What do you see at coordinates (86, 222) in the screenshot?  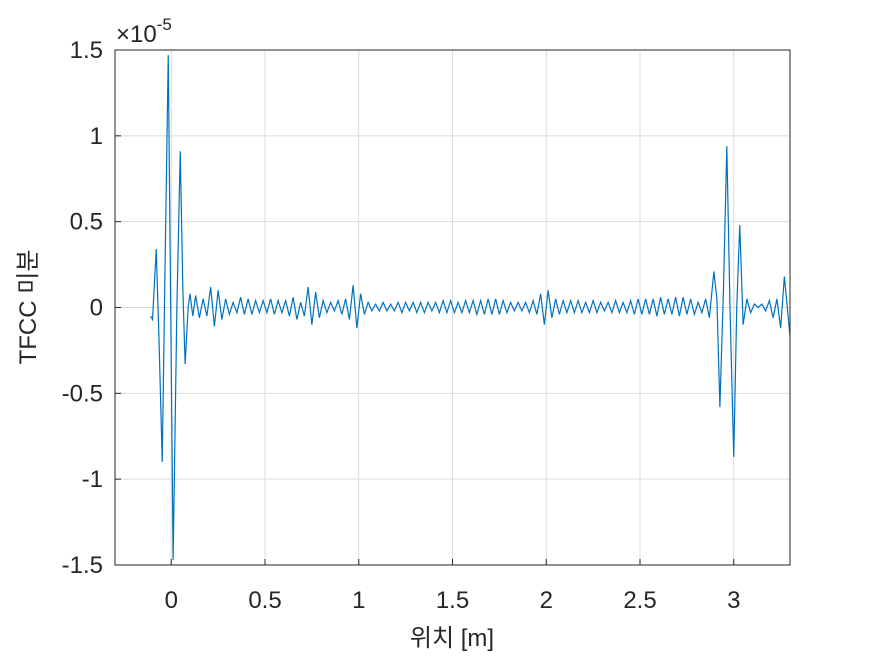 I see `y-tick-label: 0.5` at bounding box center [86, 222].